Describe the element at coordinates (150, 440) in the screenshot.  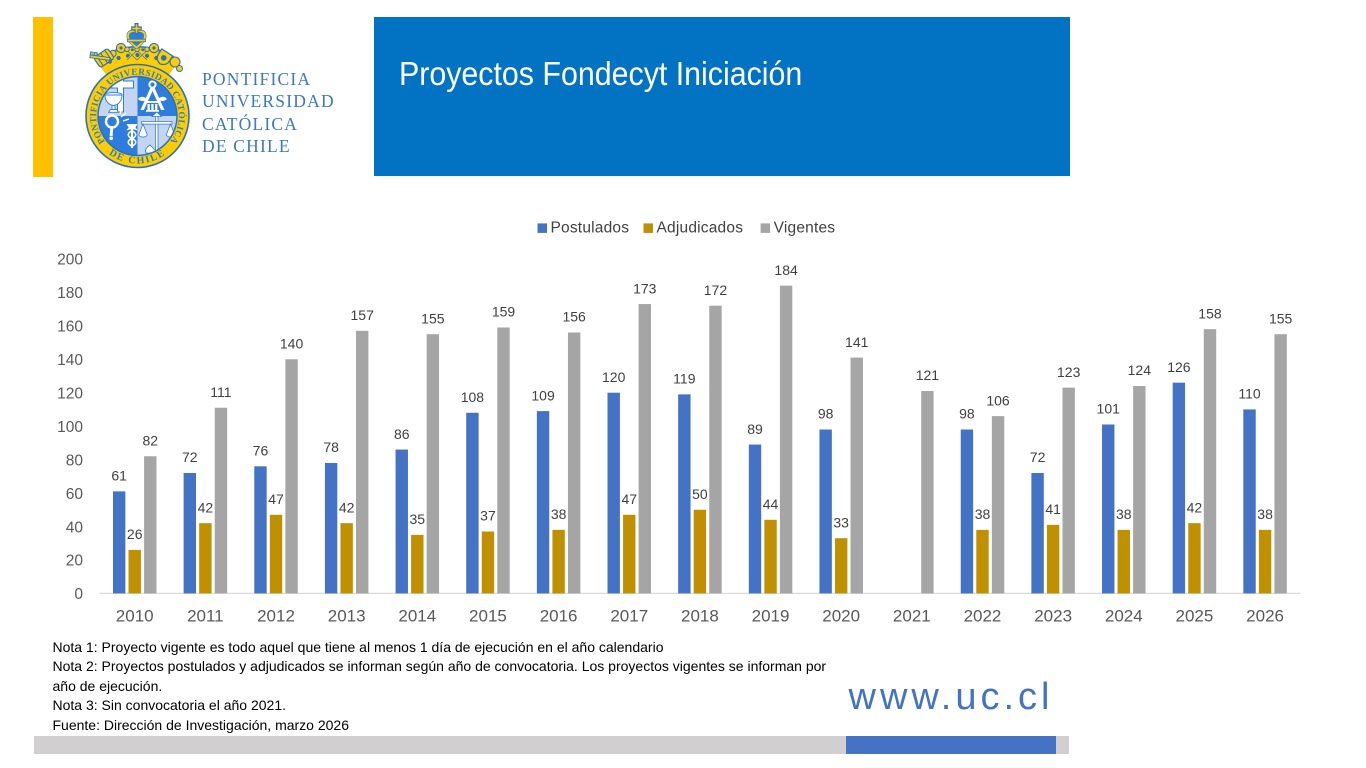
I see `svg-text: 82` at that location.